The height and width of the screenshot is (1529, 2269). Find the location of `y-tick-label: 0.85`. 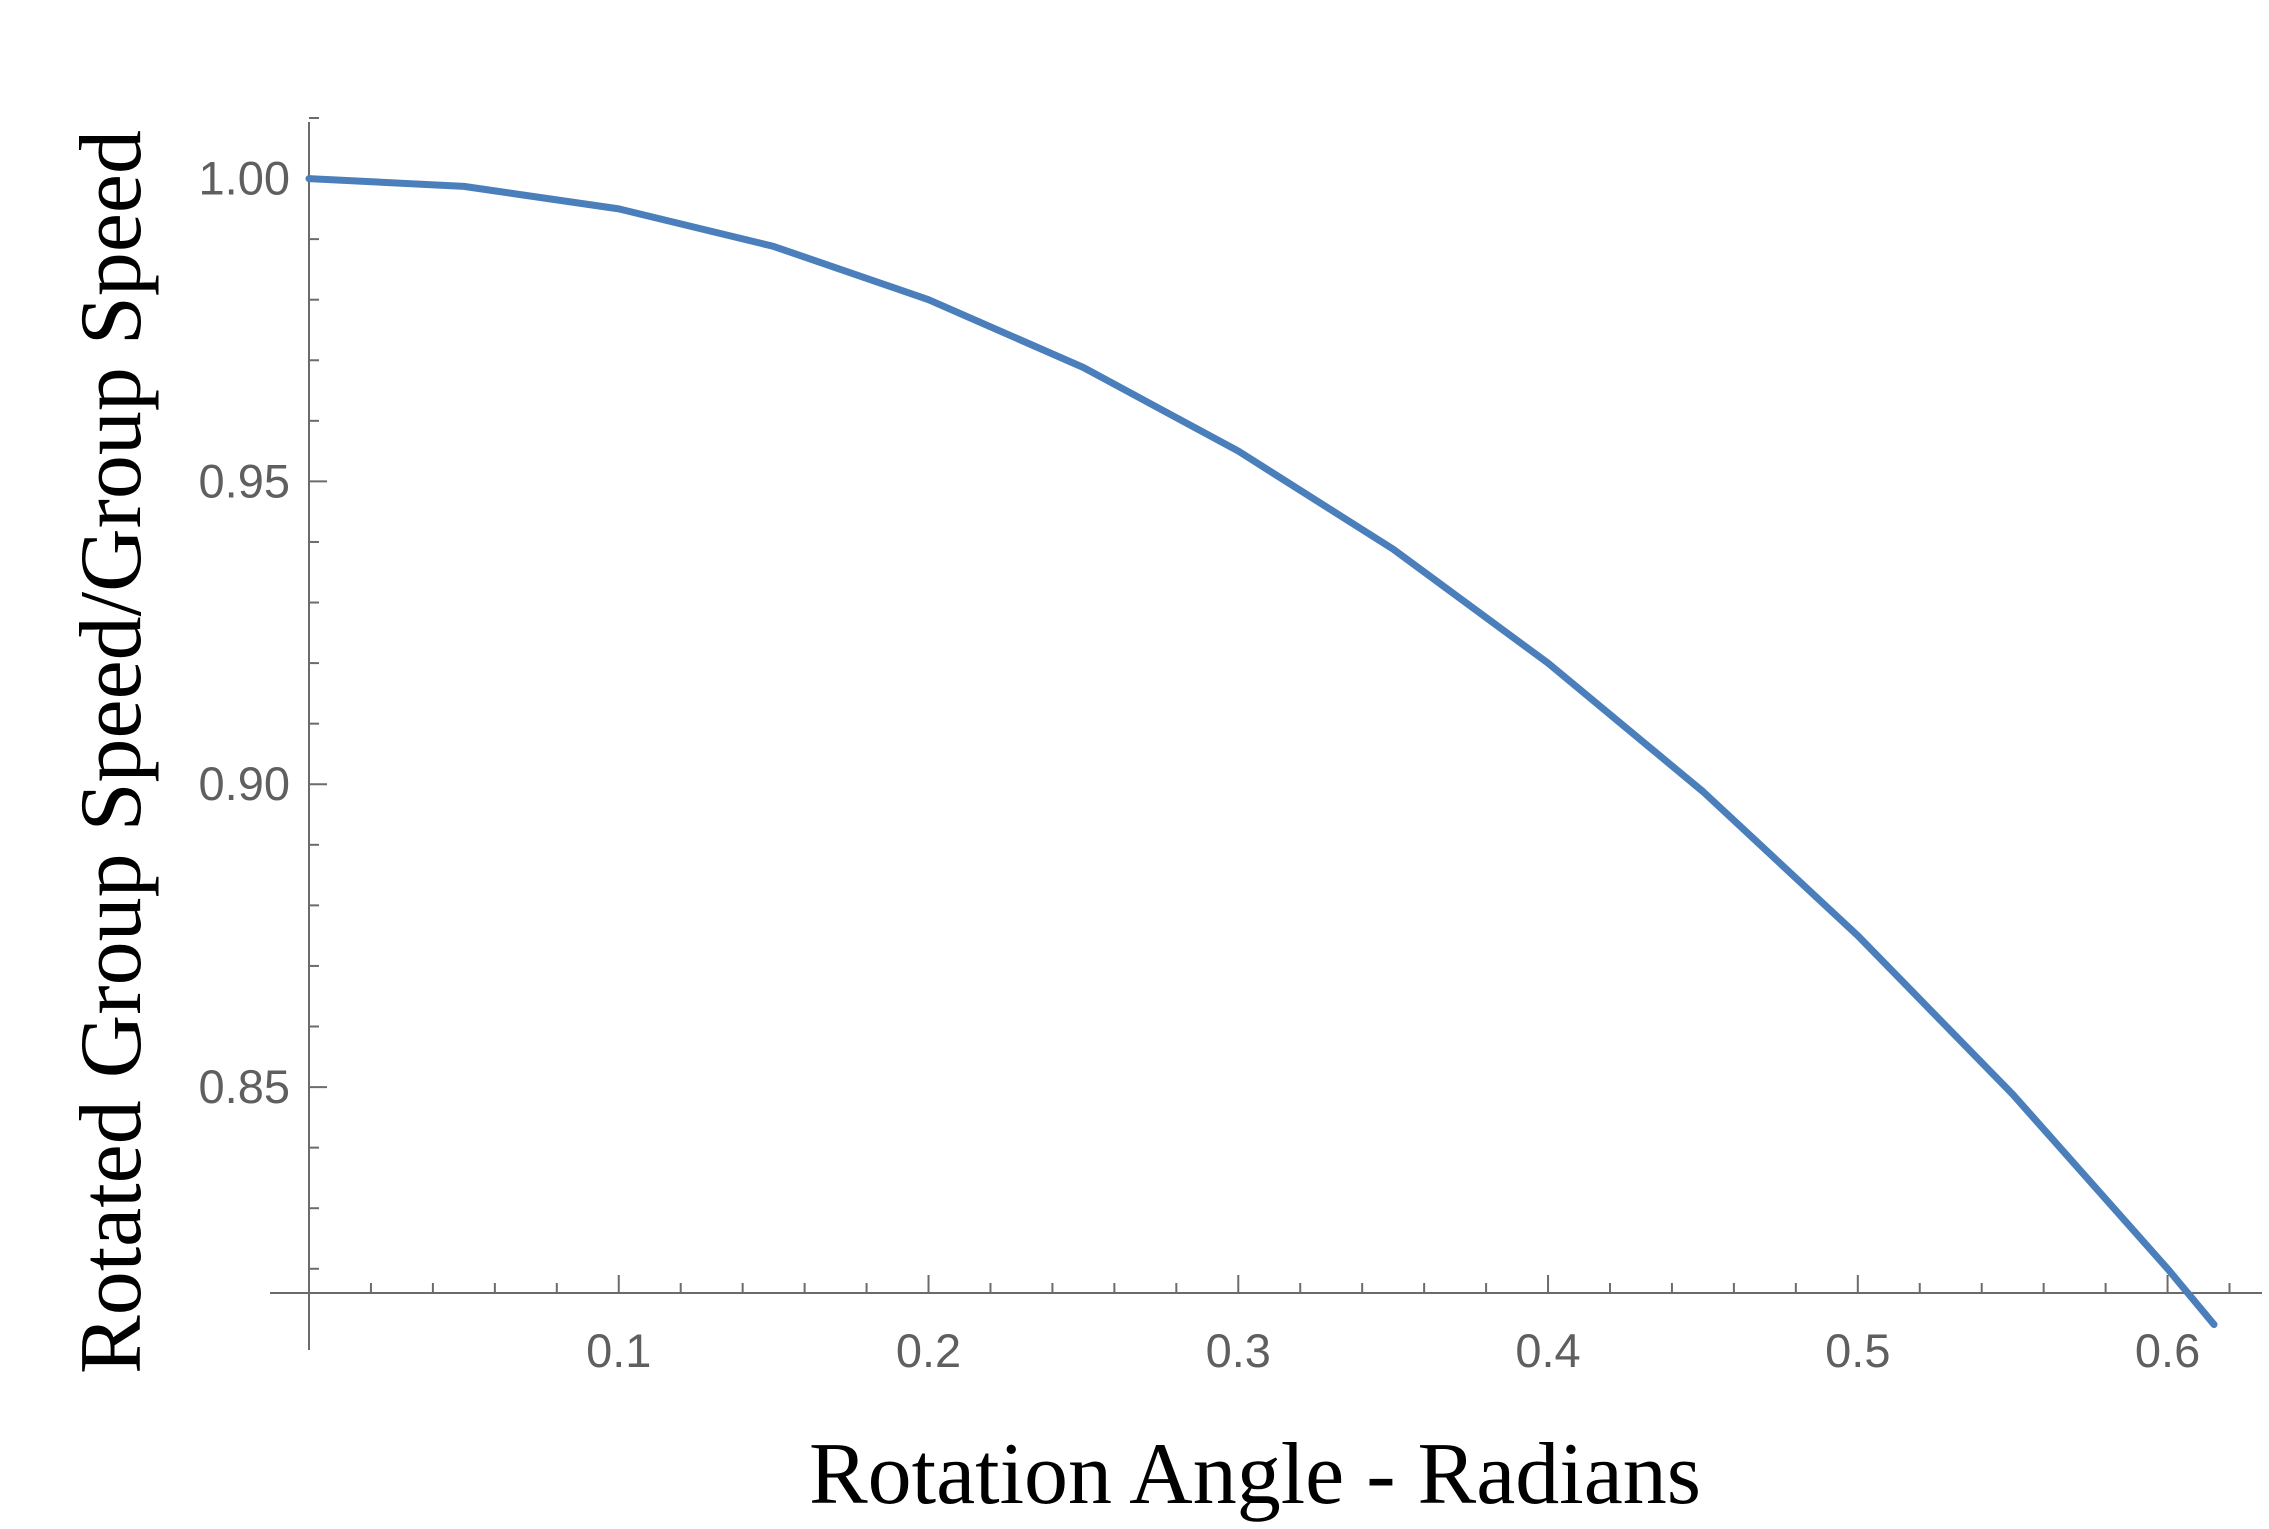

y-tick-label: 0.85 is located at coordinates (244, 1086).